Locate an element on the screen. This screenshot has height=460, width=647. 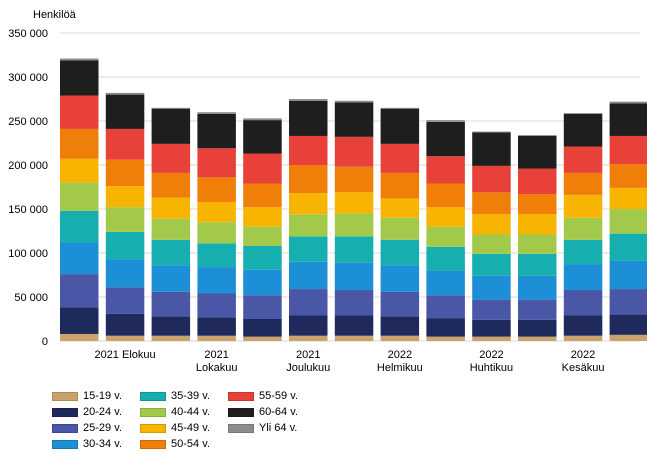
legend-item: 35-39 v. is located at coordinates (175, 396).